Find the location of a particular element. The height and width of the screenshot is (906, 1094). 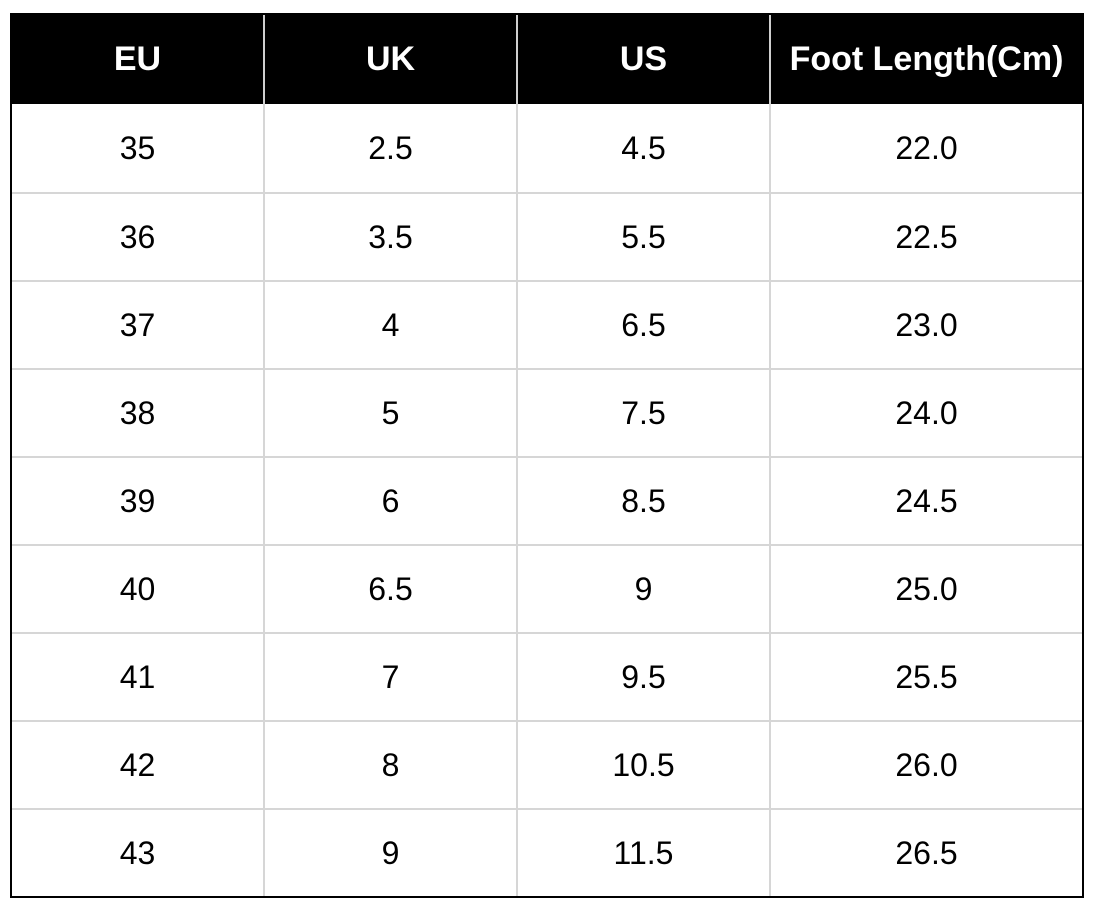

cell-us: 6.5 is located at coordinates (644, 325).